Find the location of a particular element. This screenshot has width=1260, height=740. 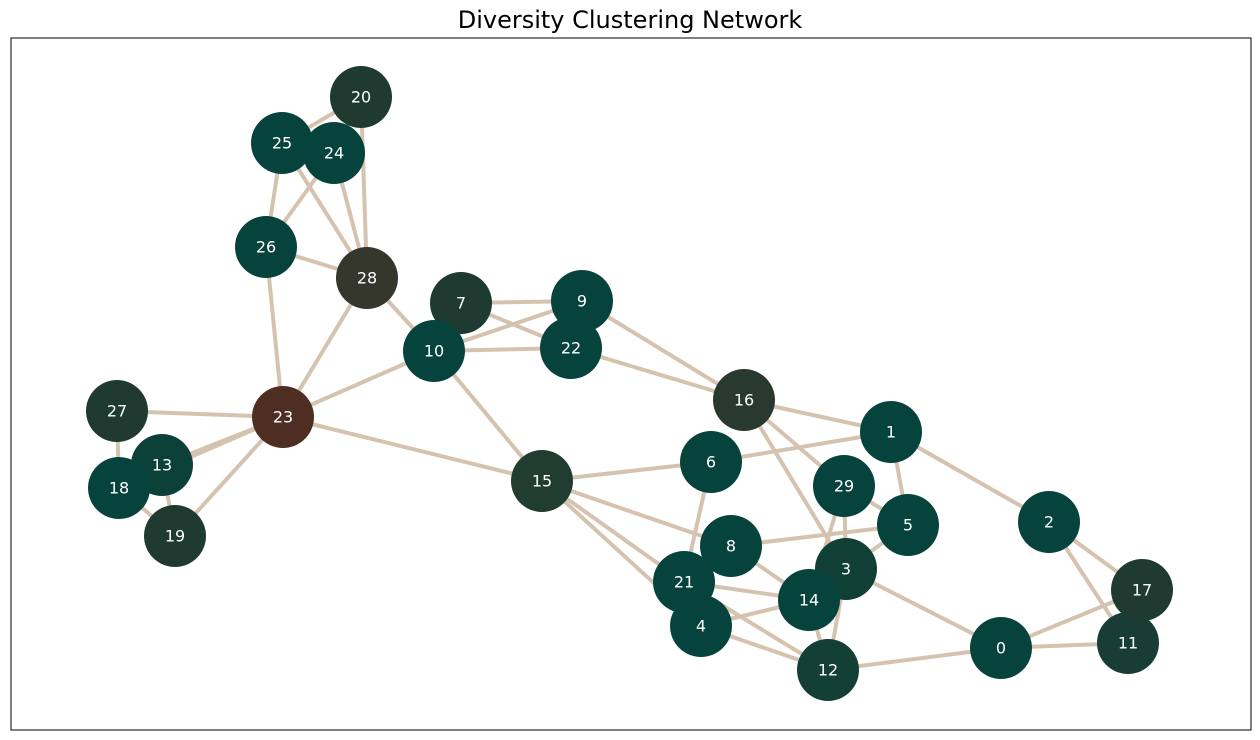

node-label: 29 is located at coordinates (844, 486).